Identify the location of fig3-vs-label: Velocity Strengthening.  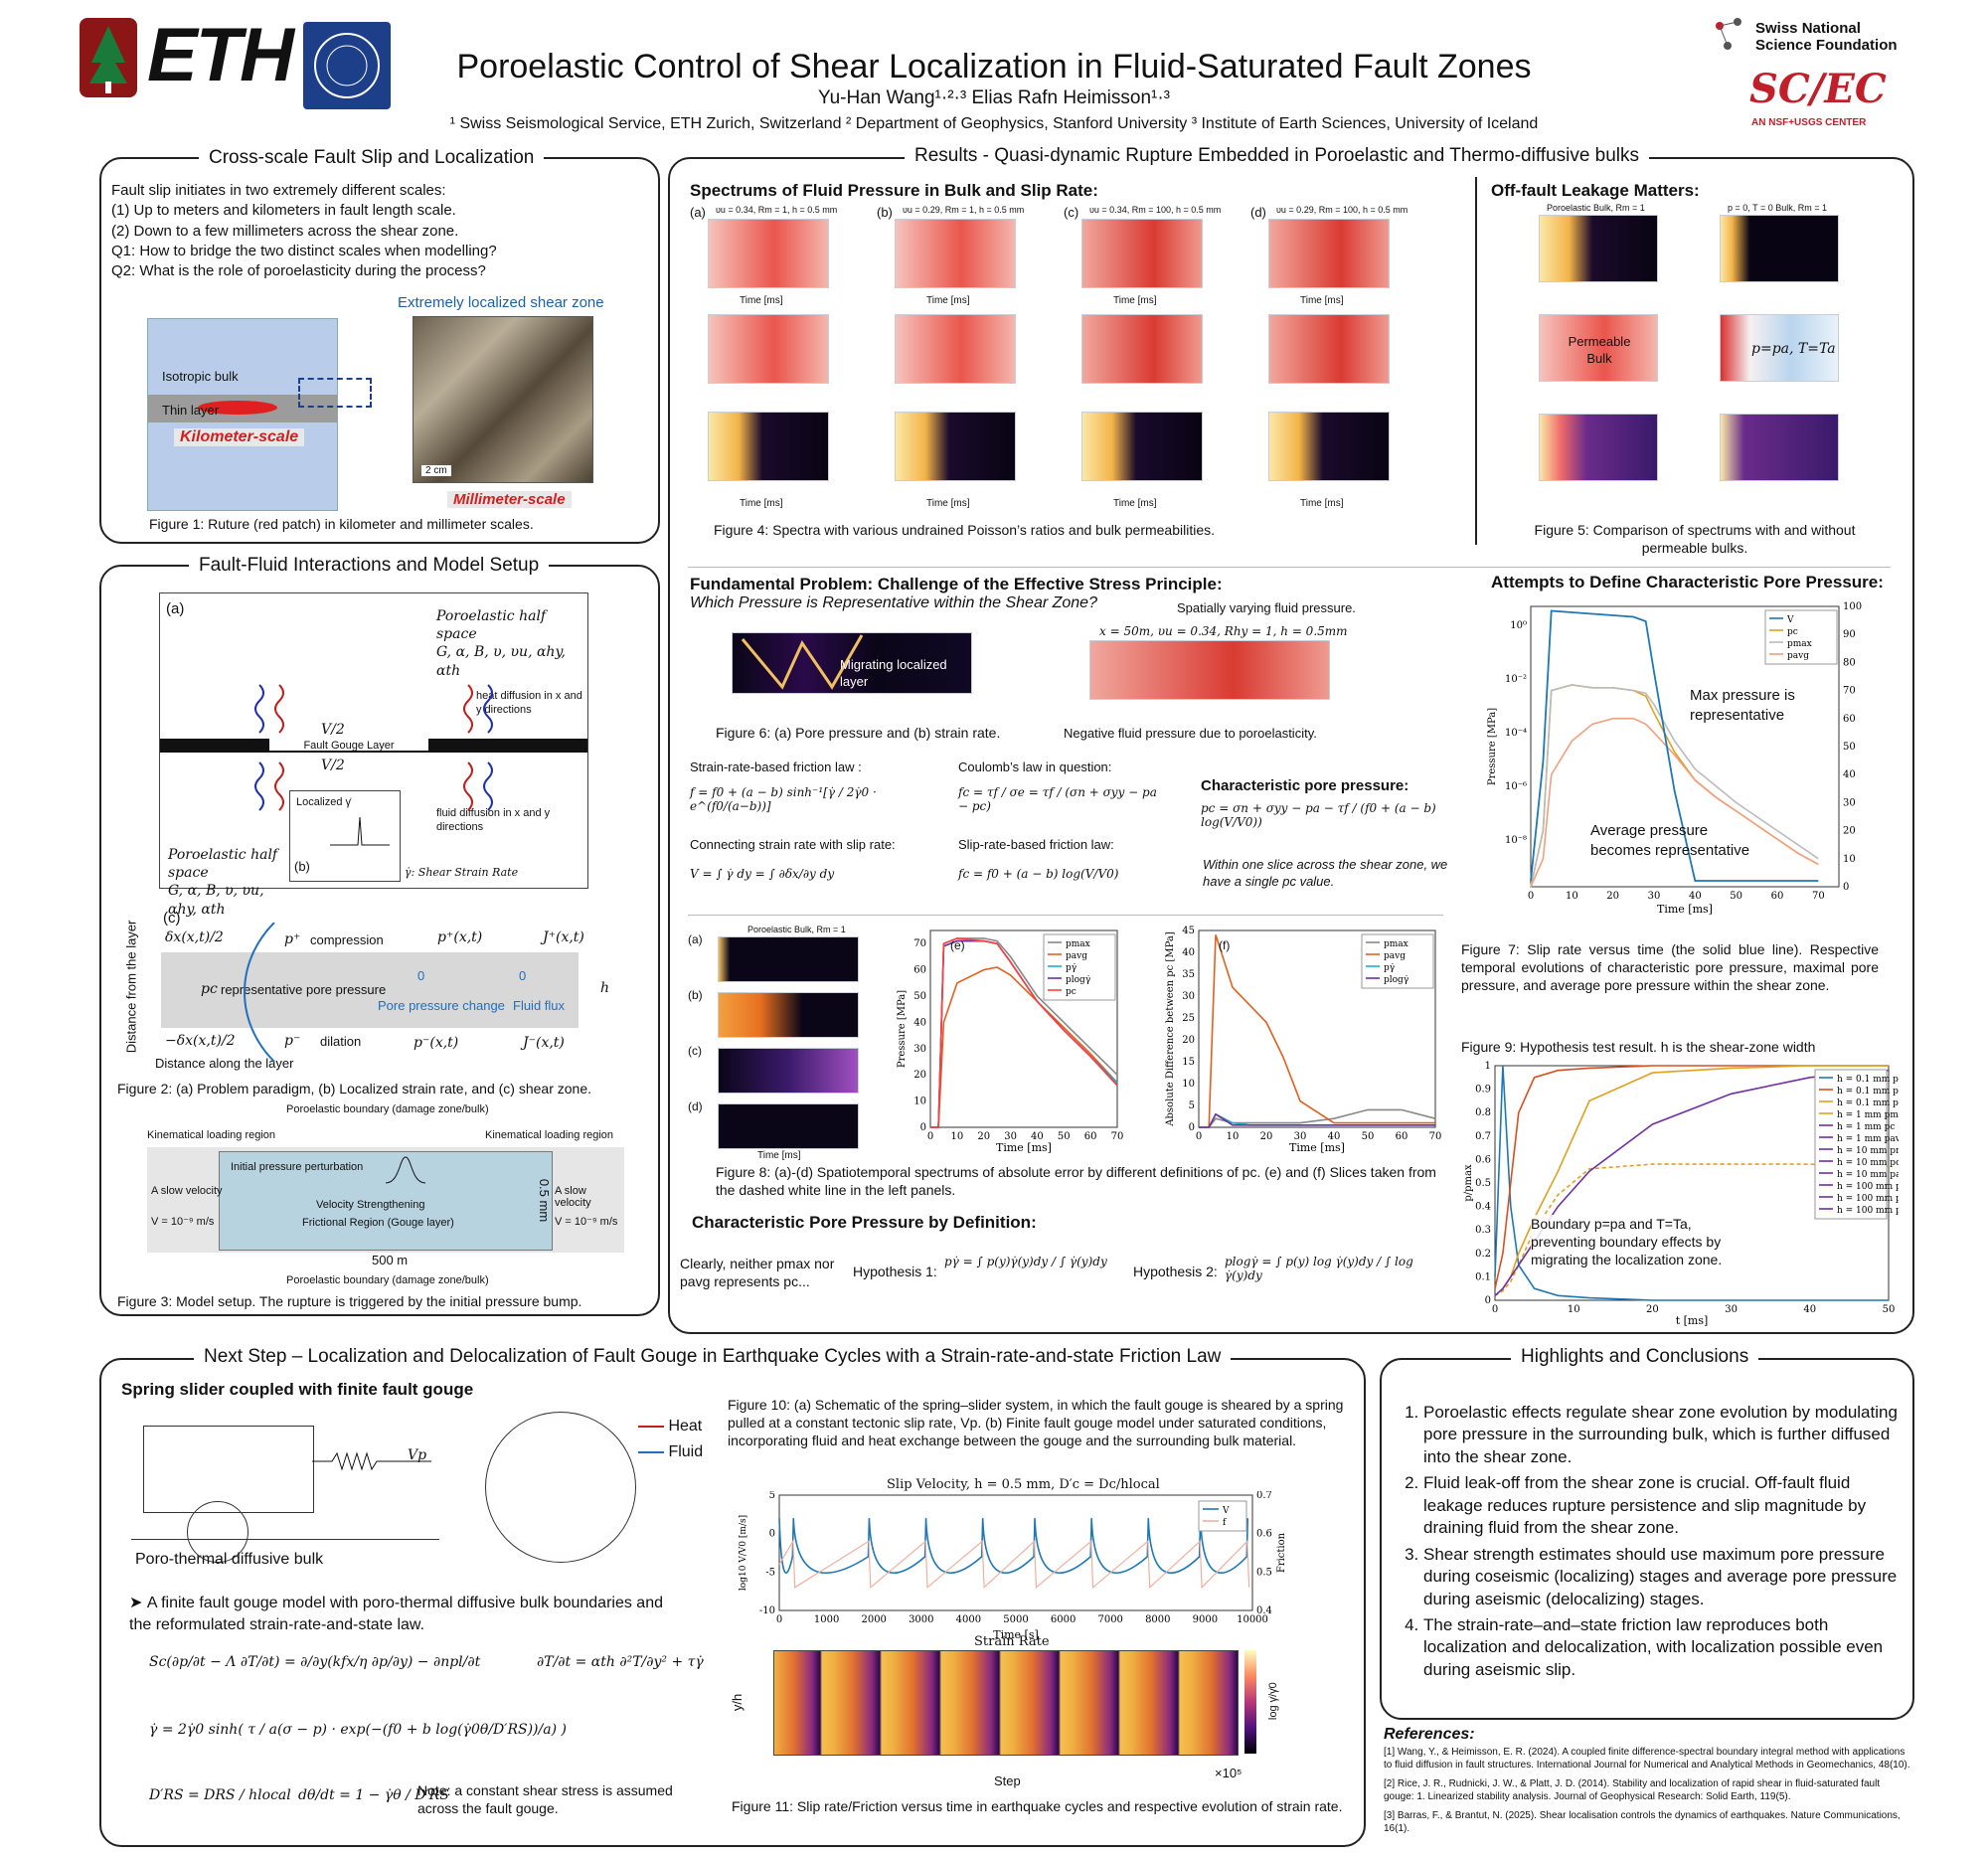
(370, 1205).